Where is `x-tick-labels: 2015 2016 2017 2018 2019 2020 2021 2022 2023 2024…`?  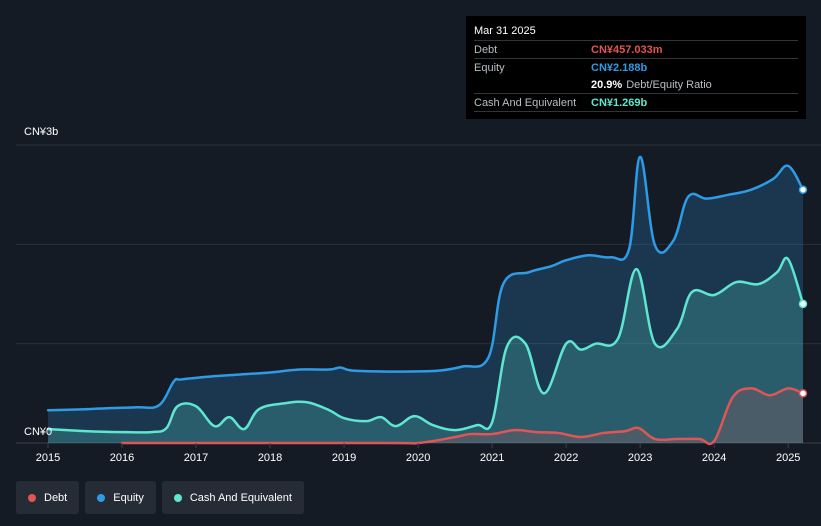
x-tick-labels: 2015 2016 2017 2018 2019 2020 2021 2022 2023 2024… is located at coordinates (418, 453).